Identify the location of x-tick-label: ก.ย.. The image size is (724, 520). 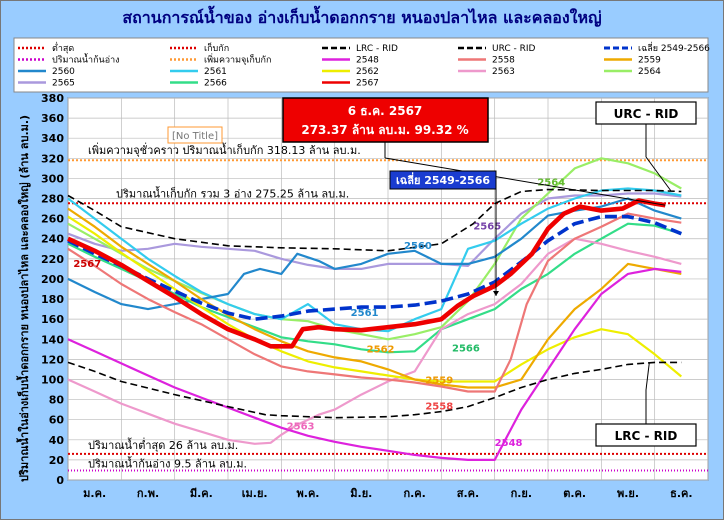
(521, 493).